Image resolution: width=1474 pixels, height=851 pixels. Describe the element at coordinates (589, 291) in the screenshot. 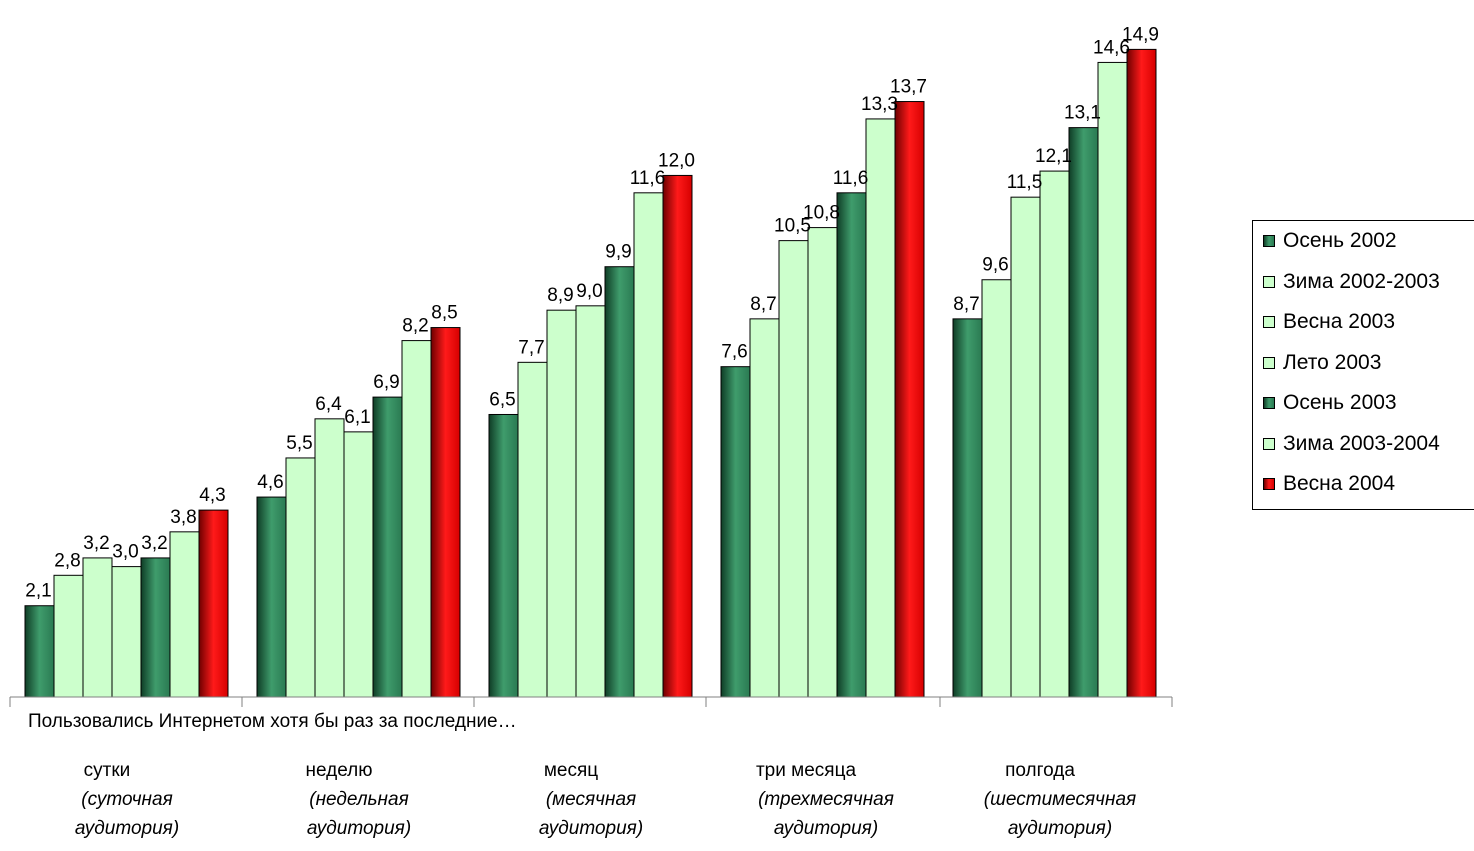

I see `value-label-2-3: 9,0` at that location.